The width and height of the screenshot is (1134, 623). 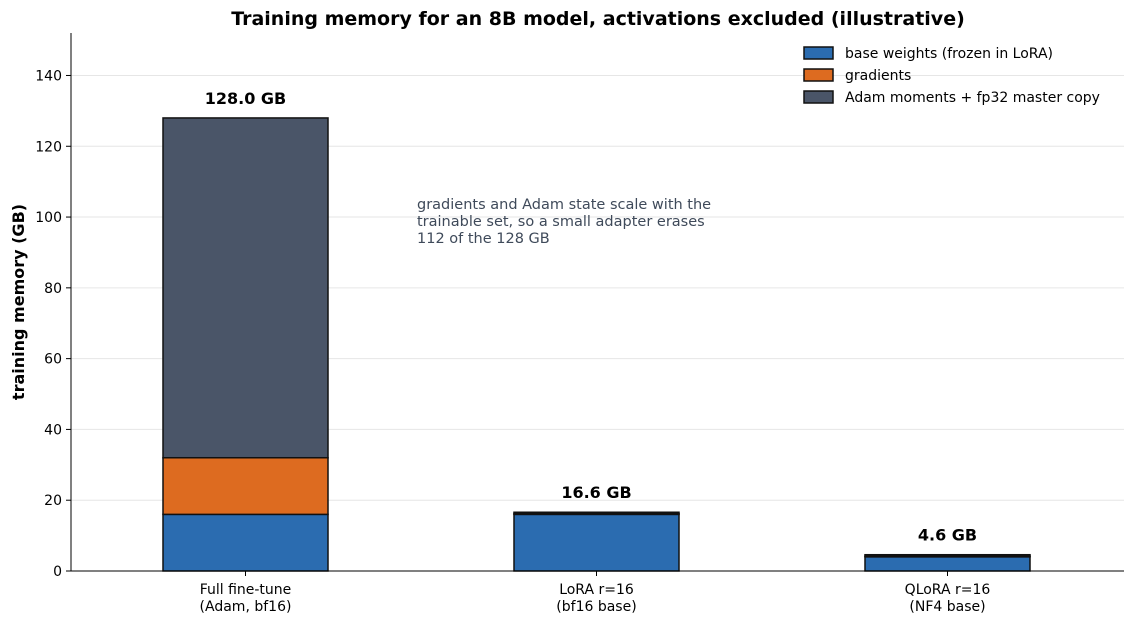 I want to click on x-tick-label-line: LoRA r=16, so click(x=596, y=590).